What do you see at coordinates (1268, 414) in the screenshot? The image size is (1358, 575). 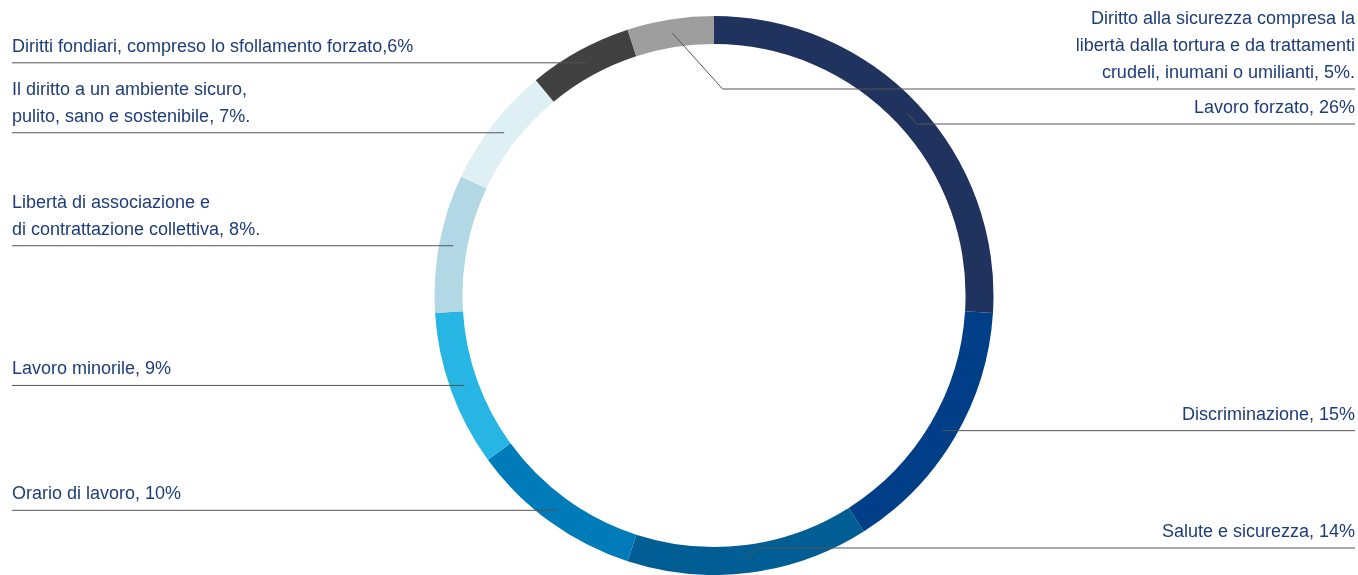 I see `slice-label: Discriminazione, 15%` at bounding box center [1268, 414].